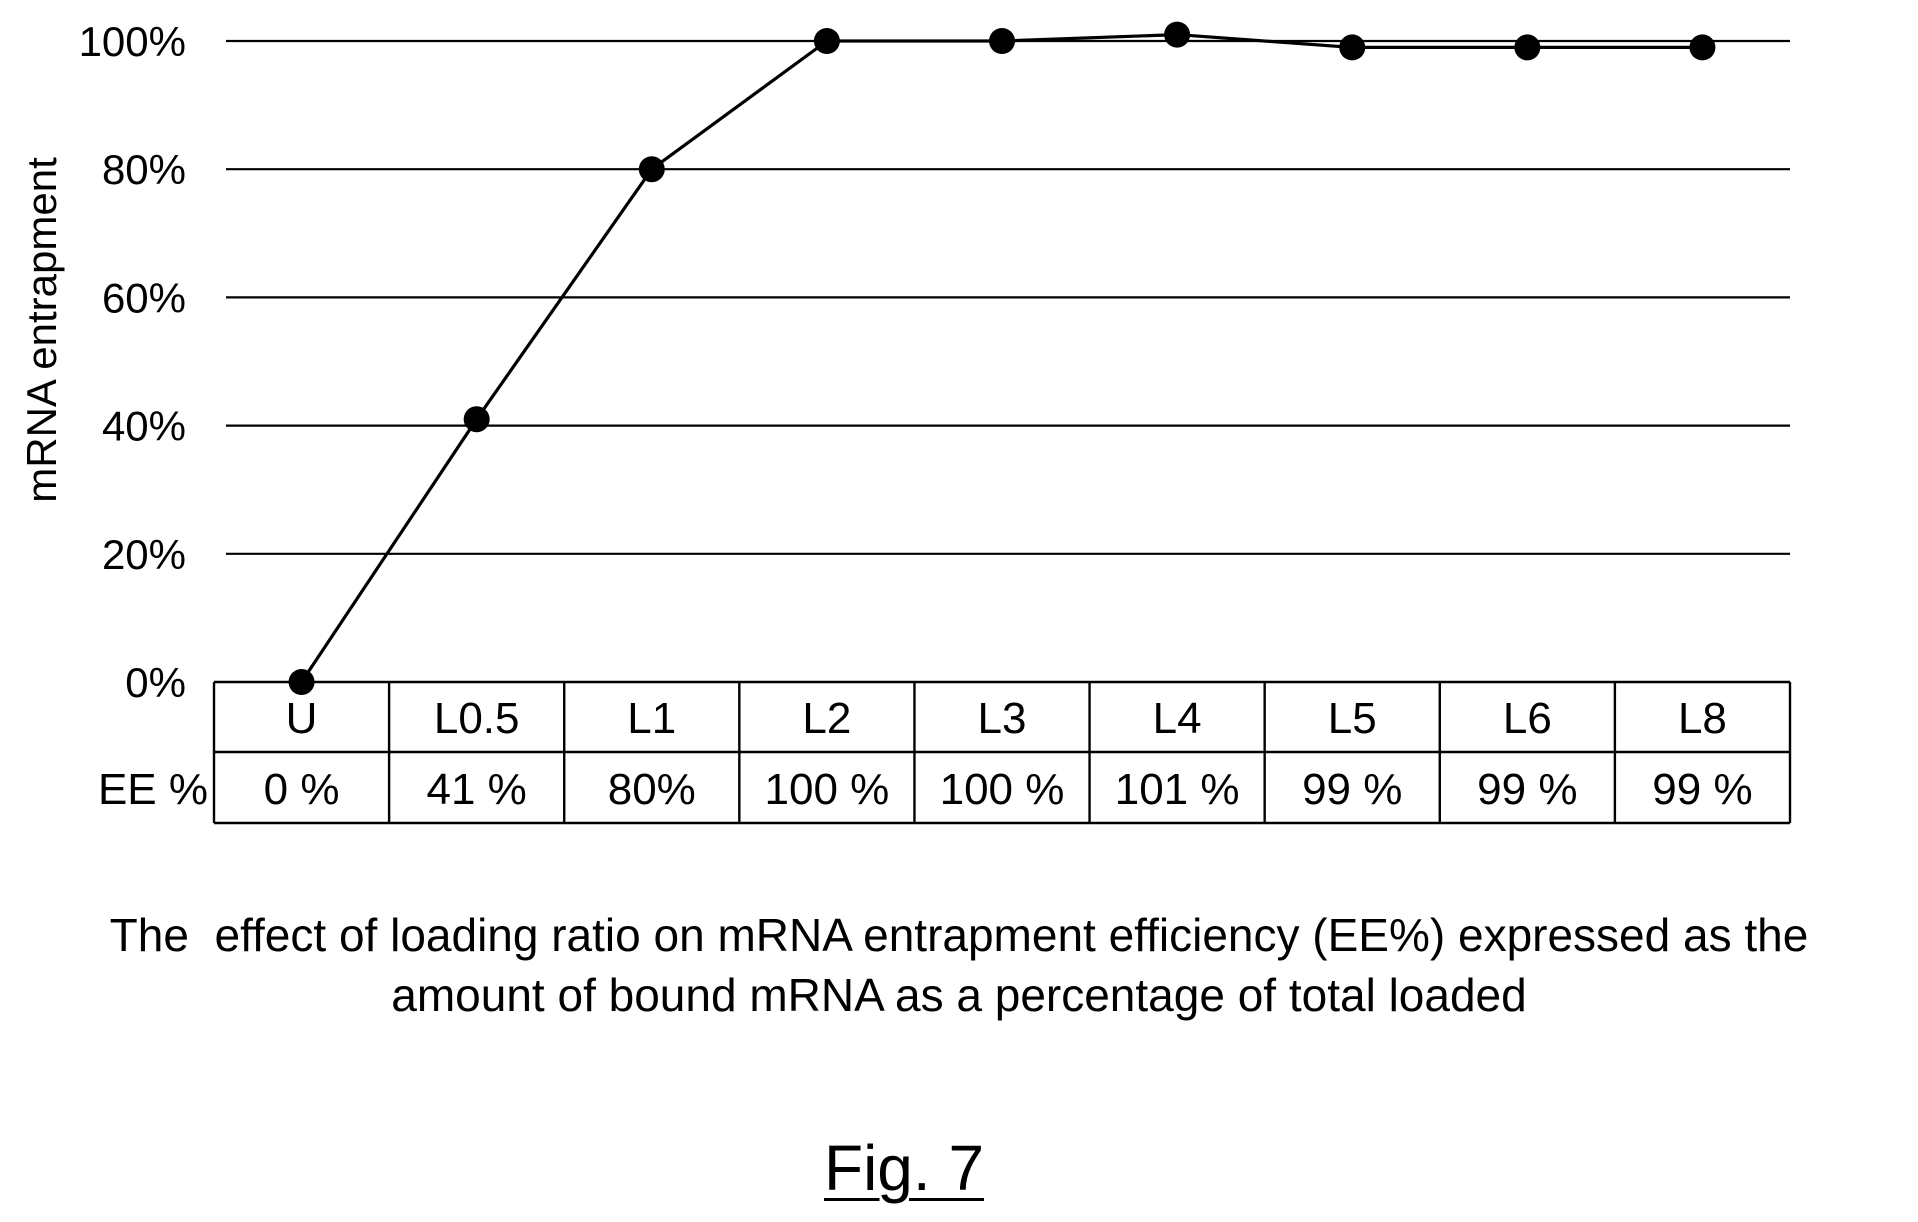 The image size is (1918, 1222). I want to click on x-category-label: L6, so click(1527, 718).